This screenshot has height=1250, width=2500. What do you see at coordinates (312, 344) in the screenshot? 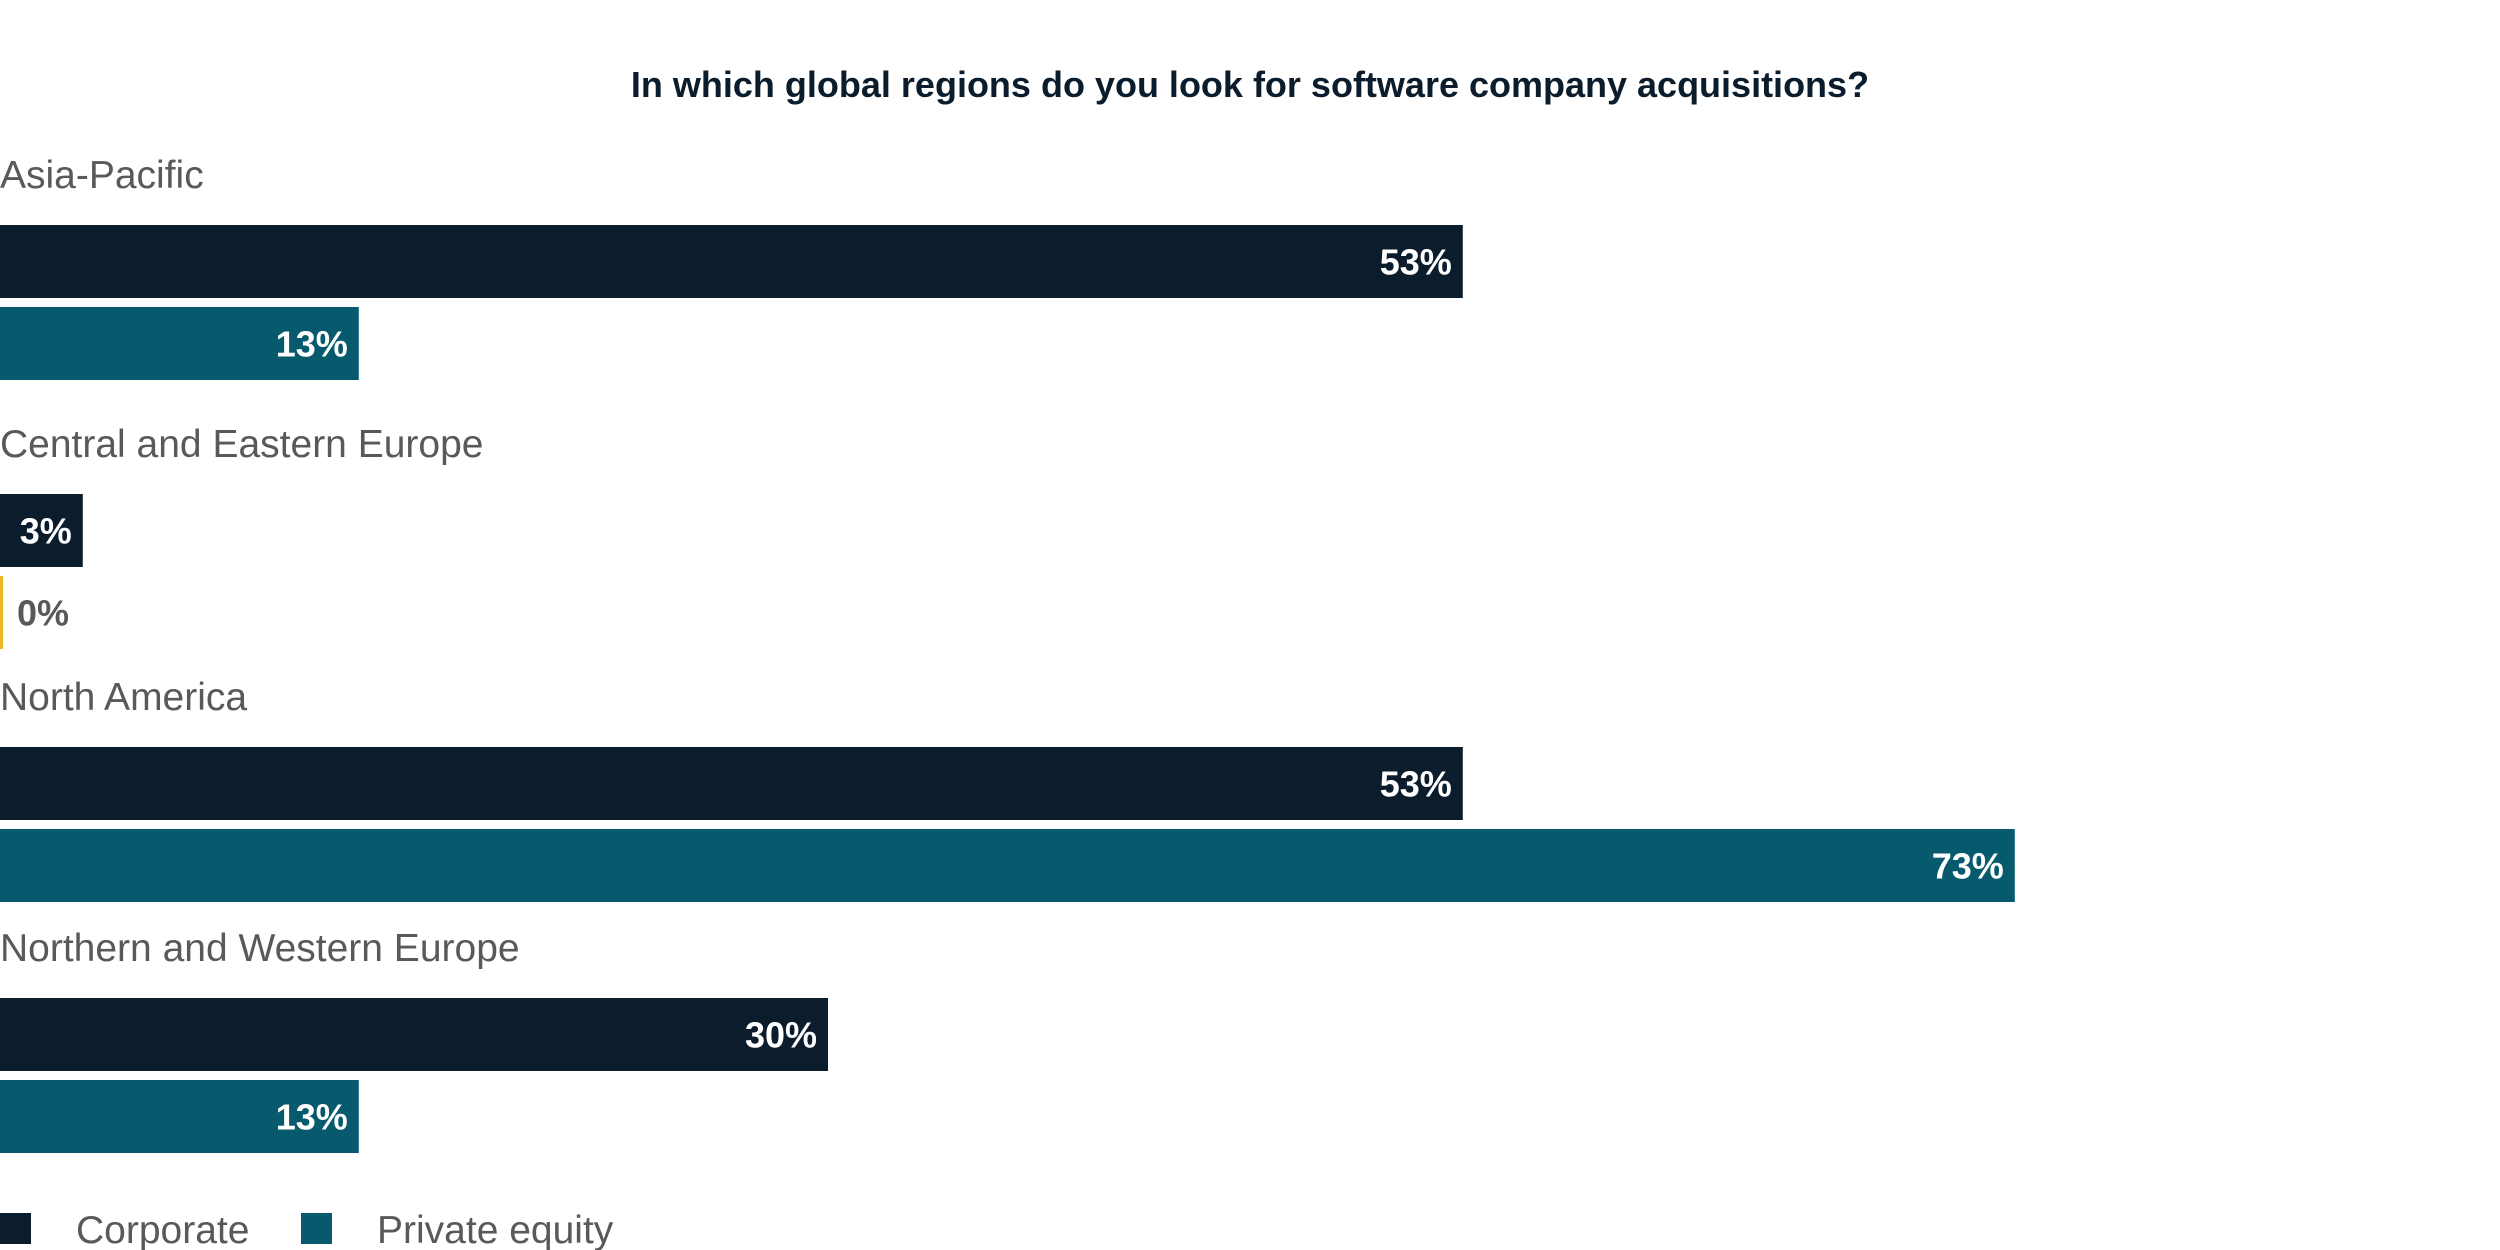
I see `value-label-private-equity-asia-pacific: 13%` at bounding box center [312, 344].